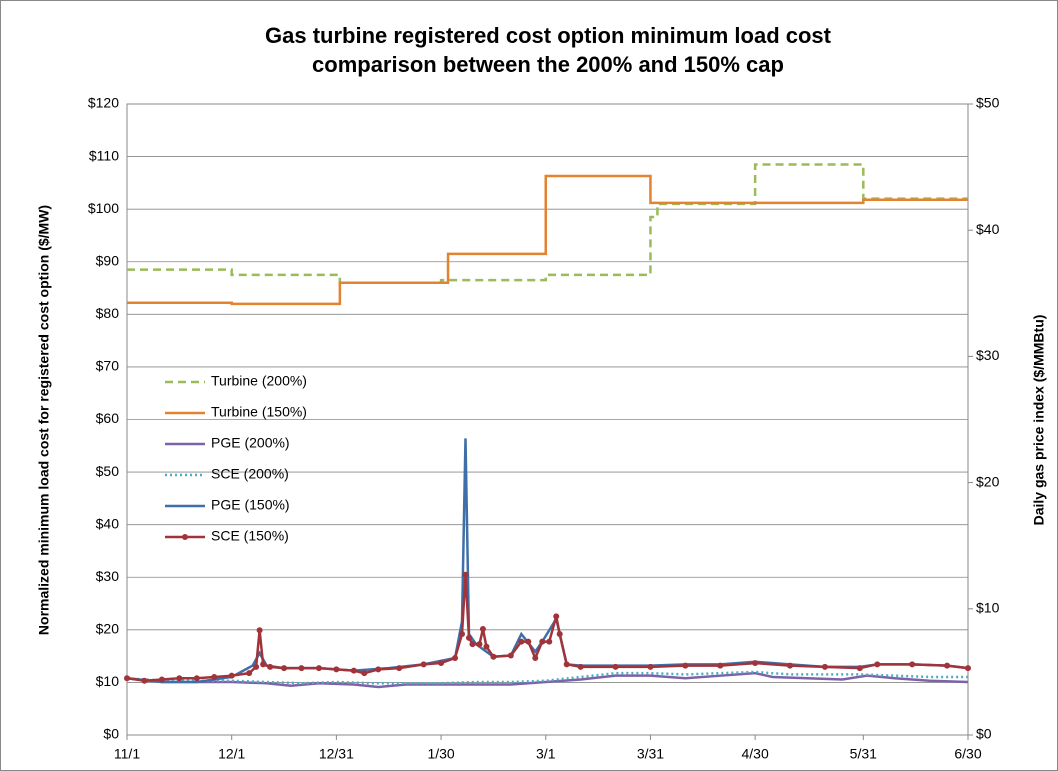 The image size is (1058, 771). What do you see at coordinates (650, 754) in the screenshot?
I see `x-tick-label: 3/31` at bounding box center [650, 754].